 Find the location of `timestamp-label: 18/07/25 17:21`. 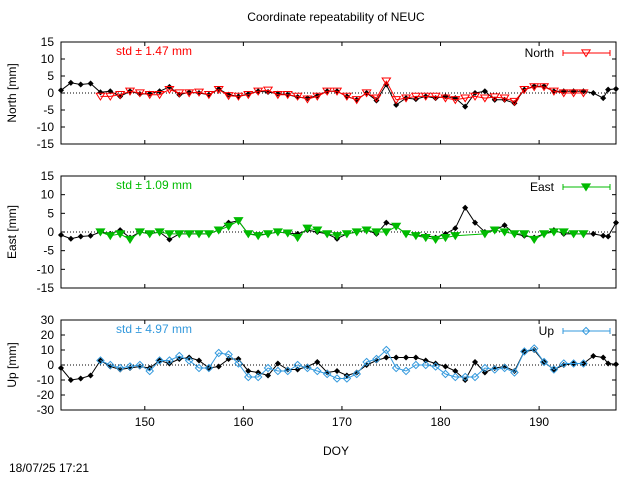

timestamp-label: 18/07/25 17:21 is located at coordinates (49, 468).